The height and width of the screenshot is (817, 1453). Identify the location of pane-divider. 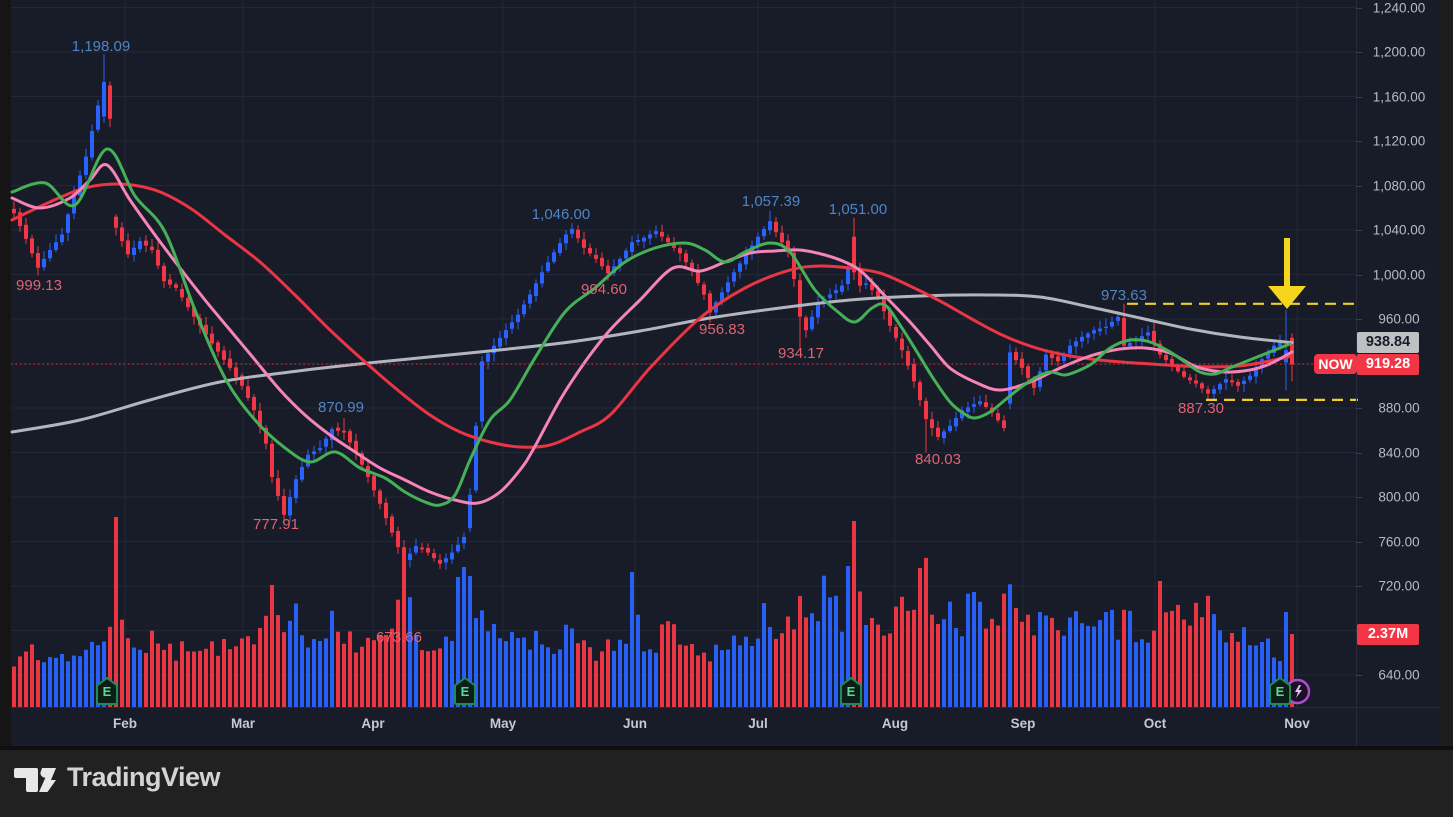
(725, 707).